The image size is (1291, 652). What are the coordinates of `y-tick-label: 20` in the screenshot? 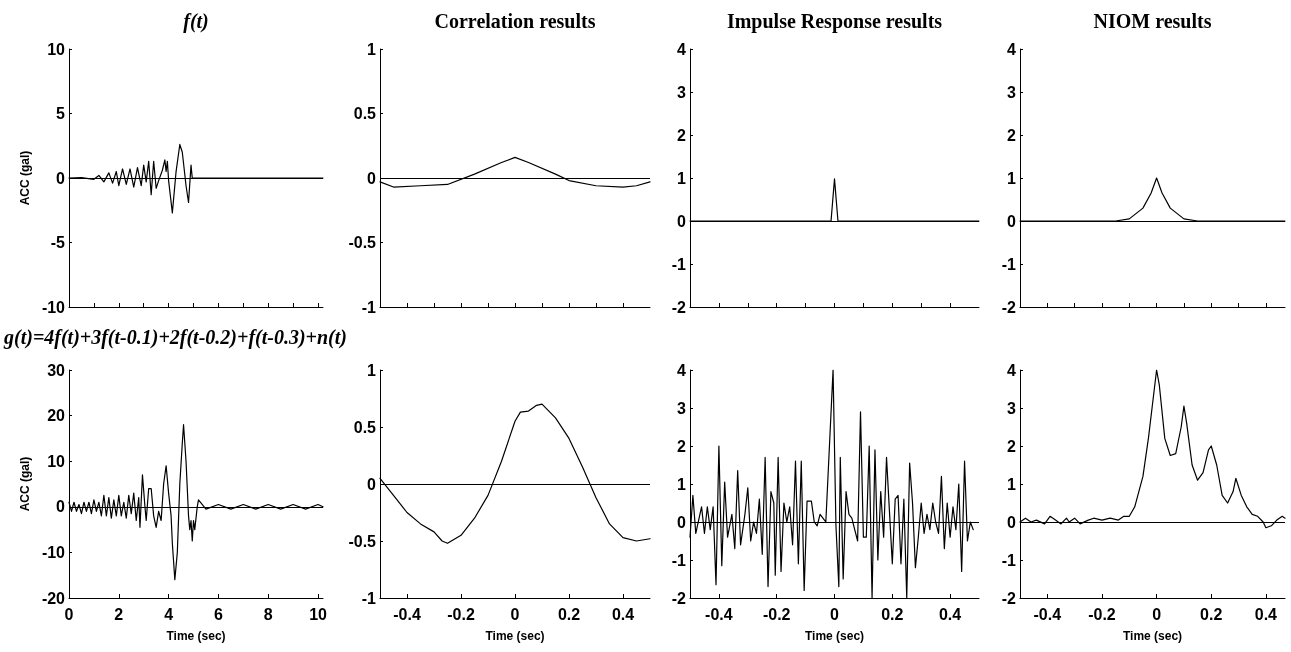 It's located at (56, 416).